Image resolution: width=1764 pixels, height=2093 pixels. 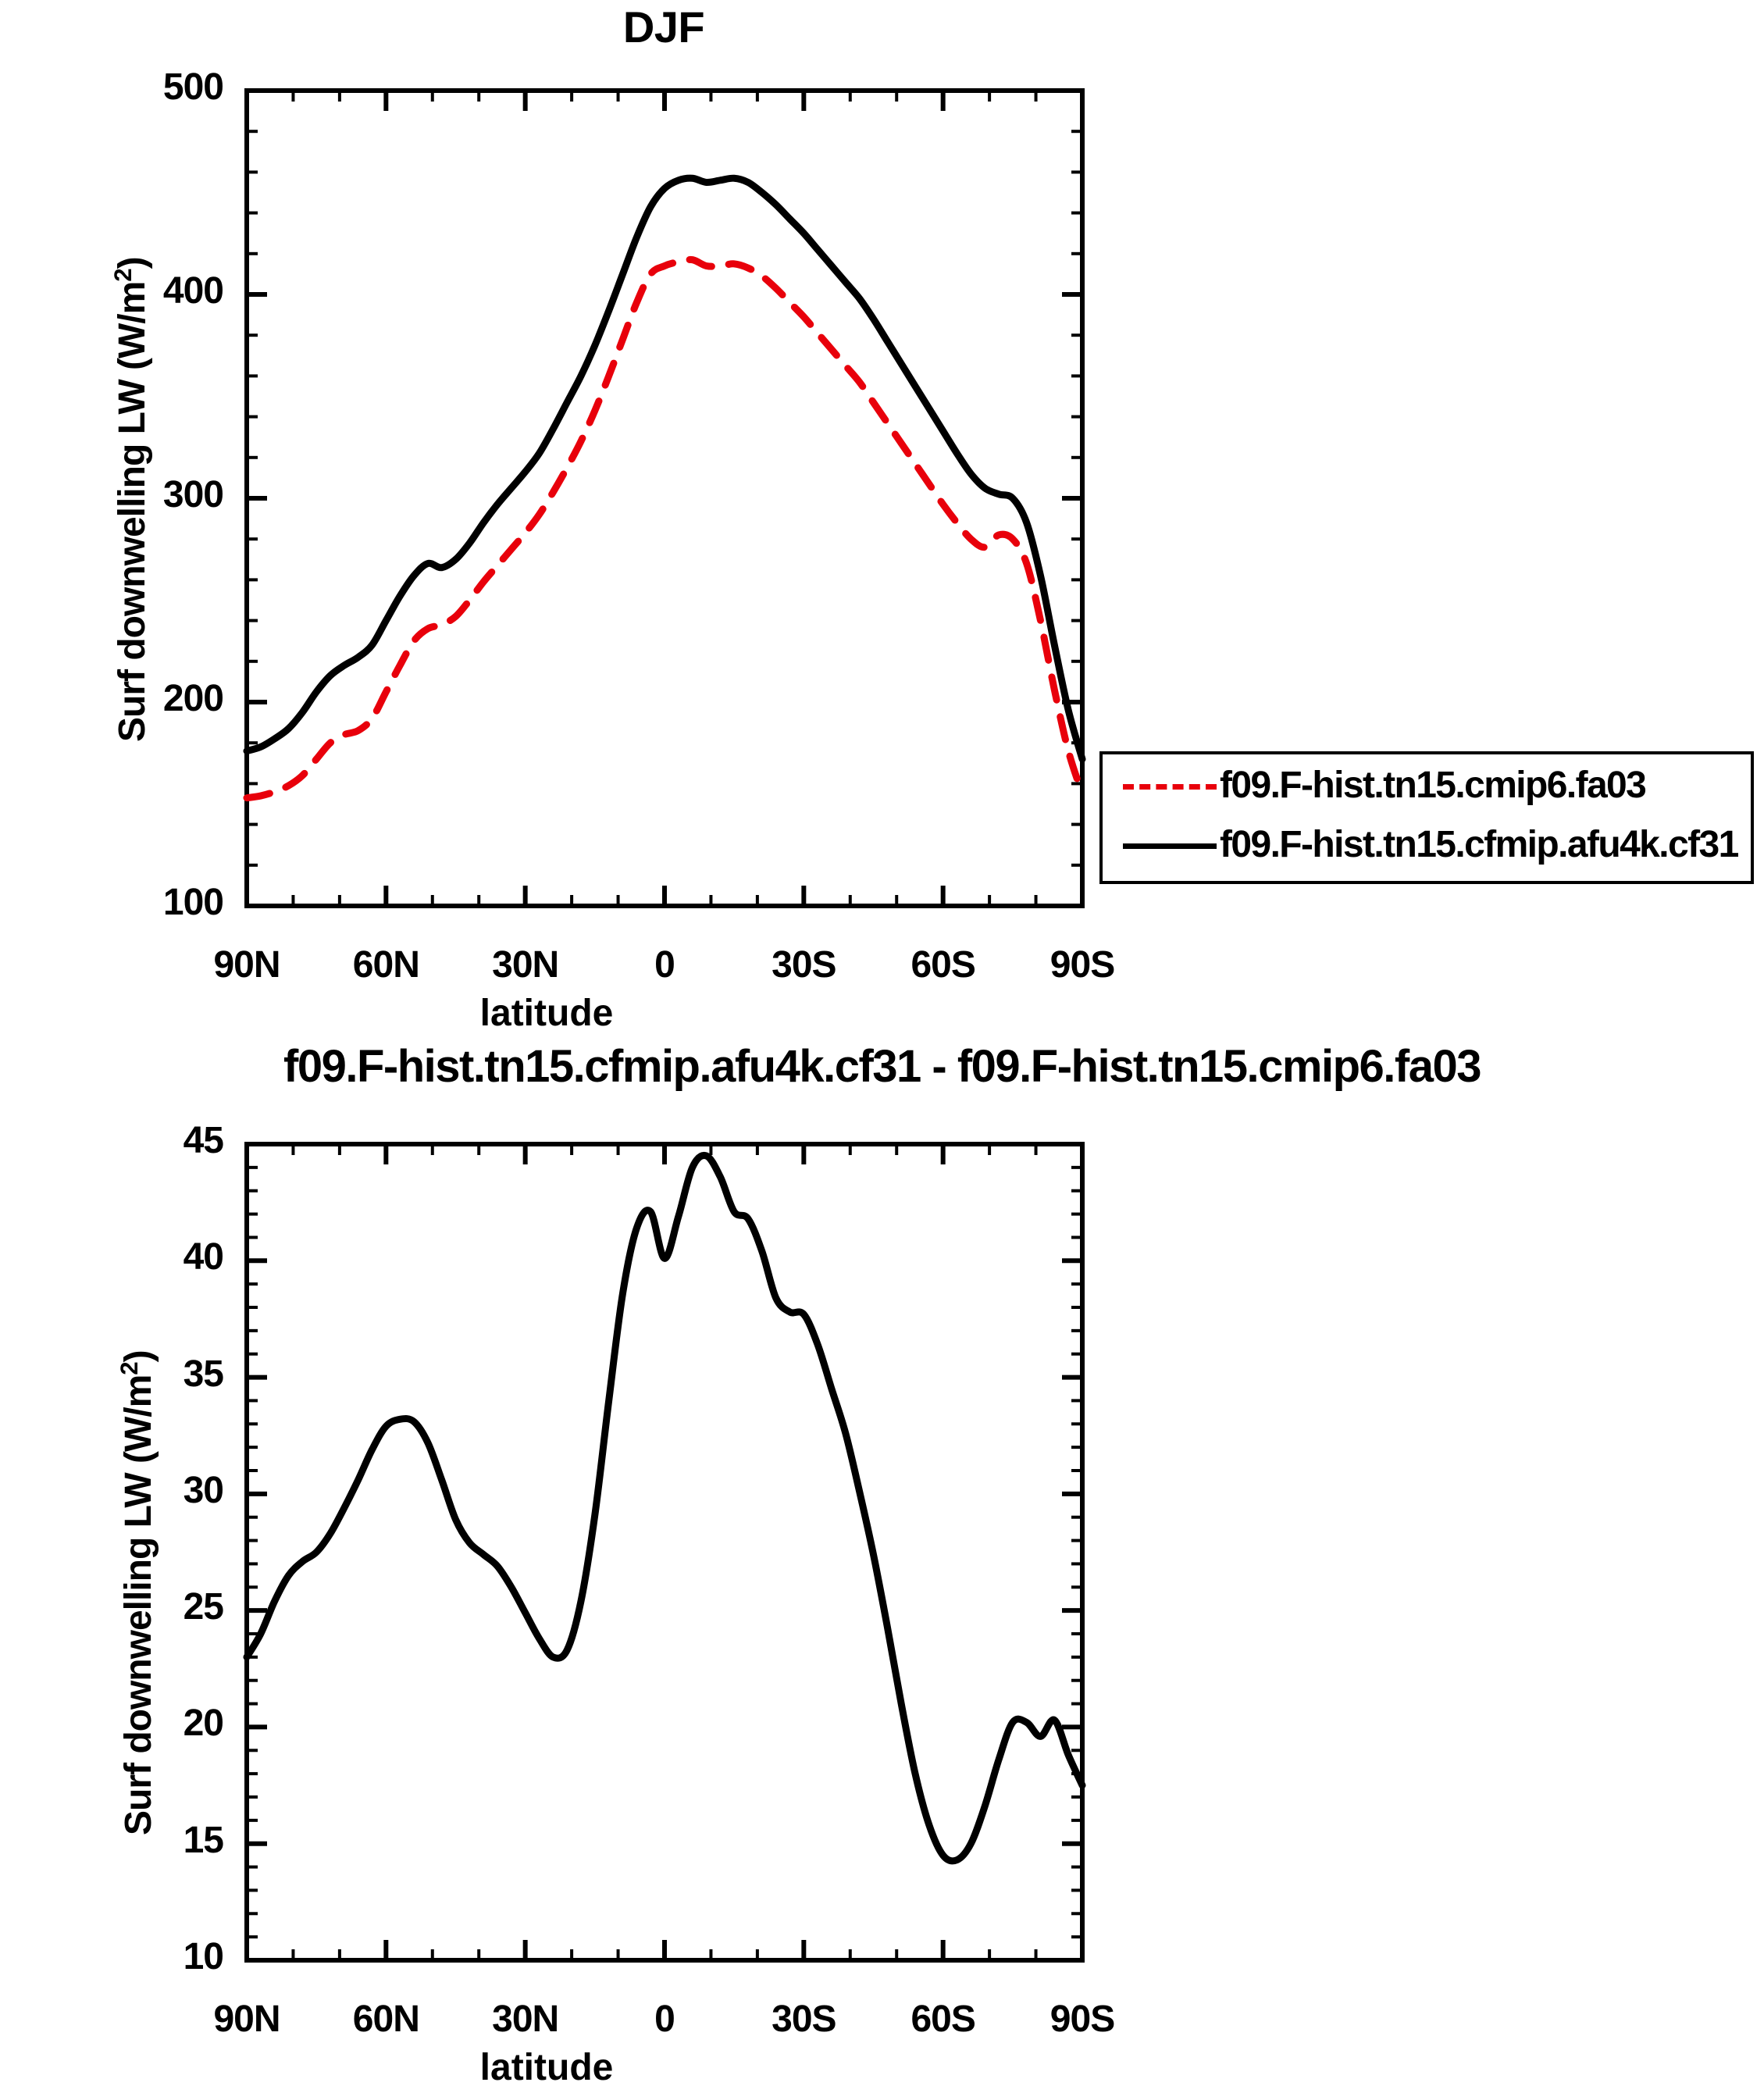 I want to click on y-axis-tick-label: 15, so click(x=203, y=1840).